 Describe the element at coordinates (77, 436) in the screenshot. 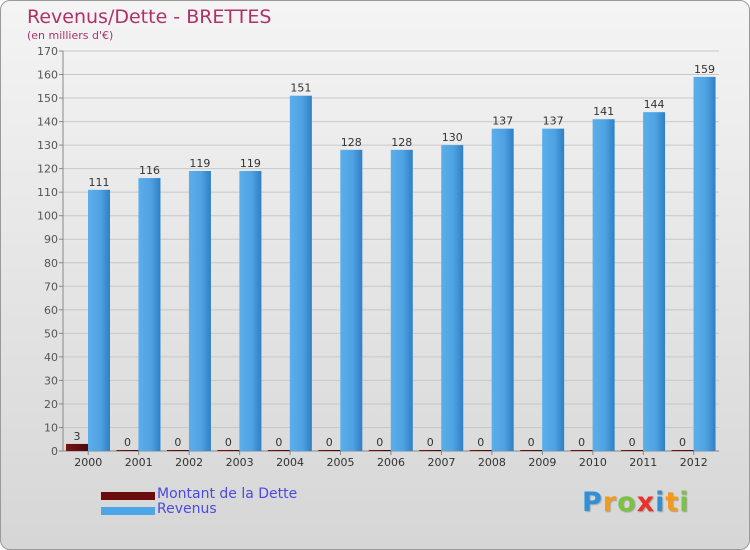

I see `data-label-debt: 3` at that location.